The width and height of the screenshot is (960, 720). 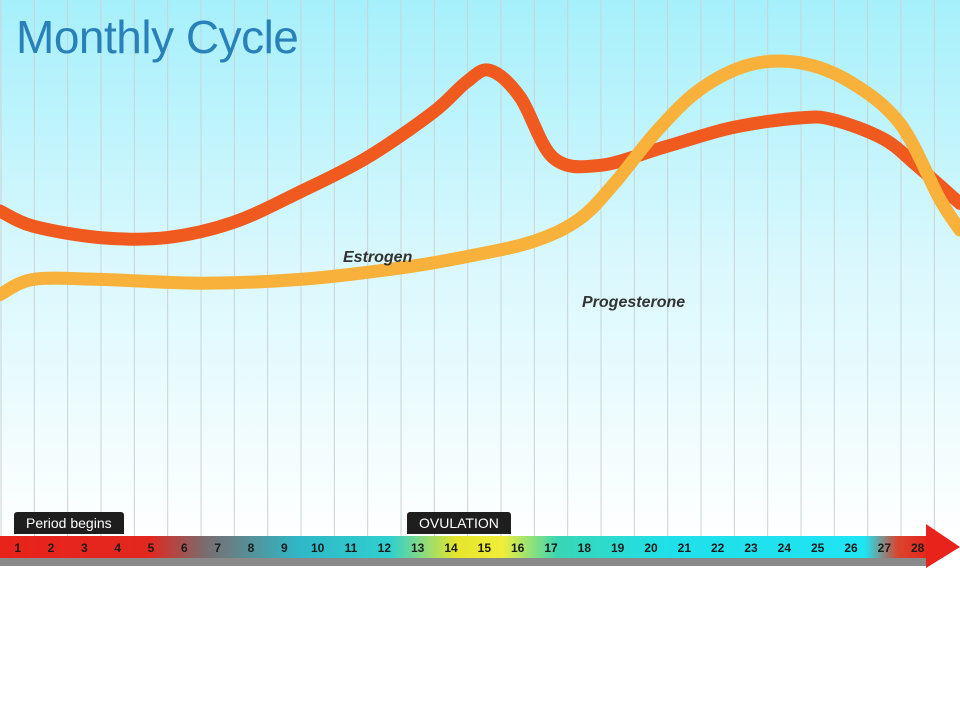 I want to click on axis-arrow, so click(x=943, y=546).